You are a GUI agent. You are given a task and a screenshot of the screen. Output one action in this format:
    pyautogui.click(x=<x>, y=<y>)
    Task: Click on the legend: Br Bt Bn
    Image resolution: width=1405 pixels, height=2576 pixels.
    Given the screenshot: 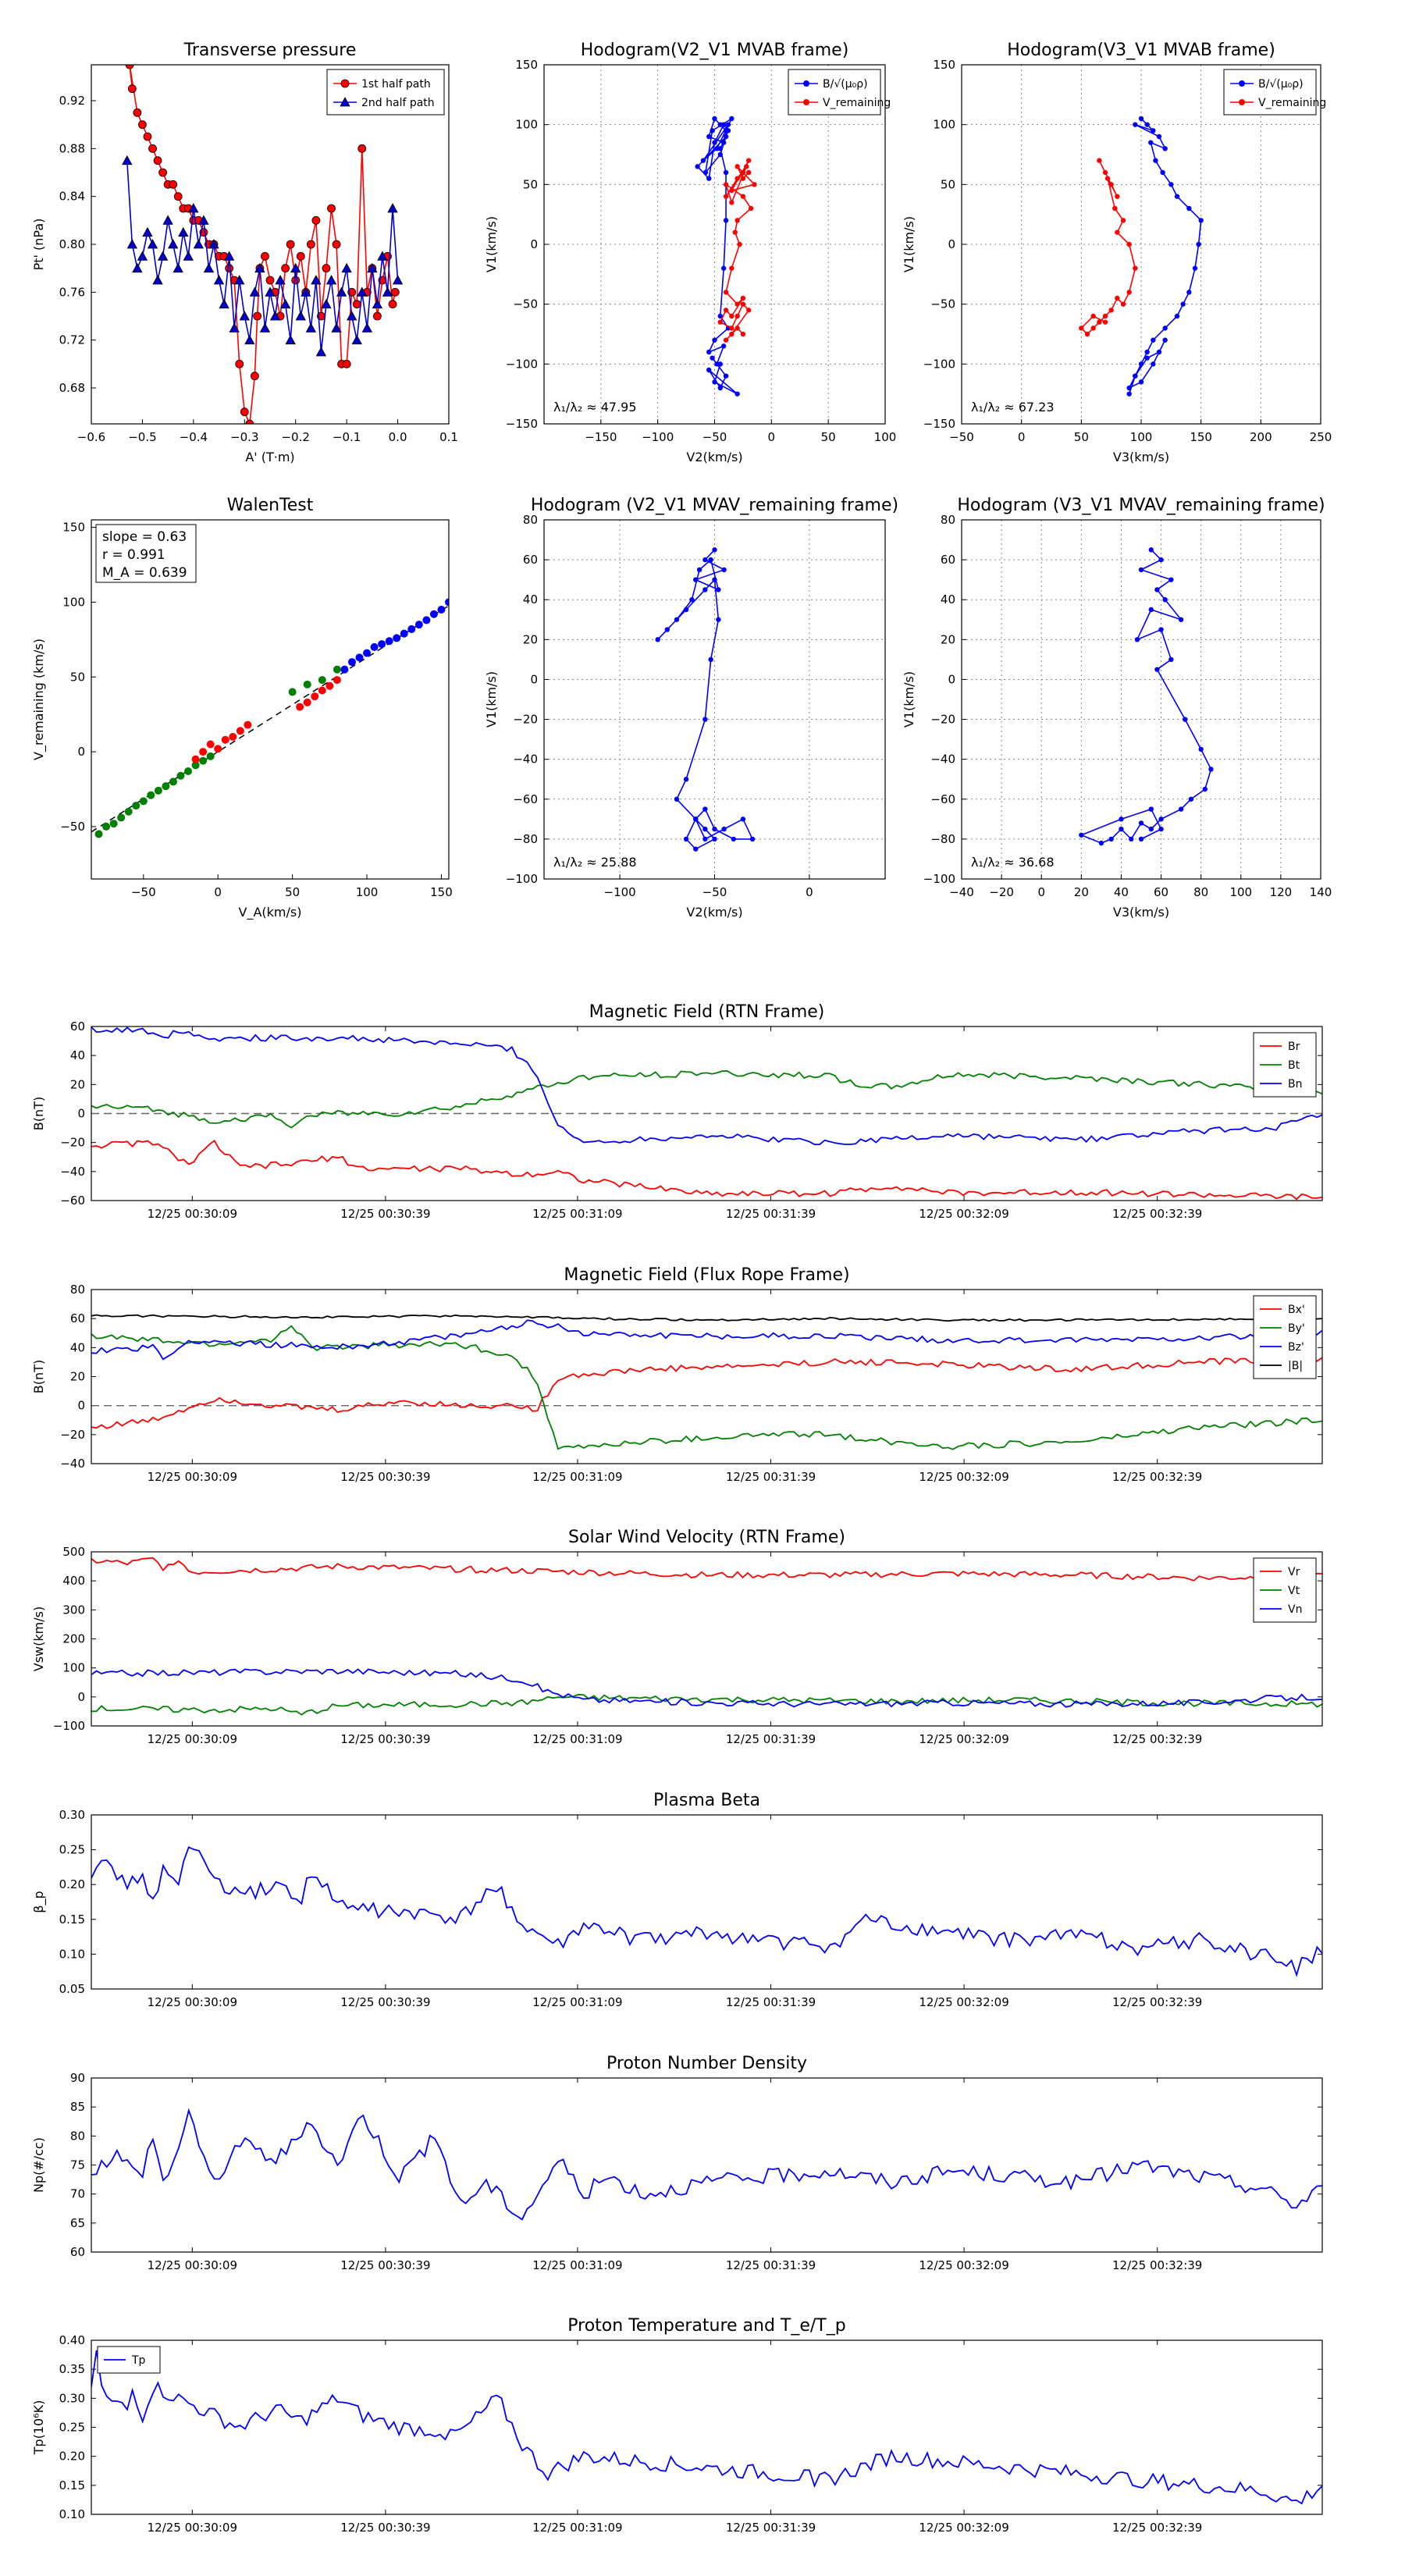 What is the action you would take?
    pyautogui.click(x=1285, y=1065)
    